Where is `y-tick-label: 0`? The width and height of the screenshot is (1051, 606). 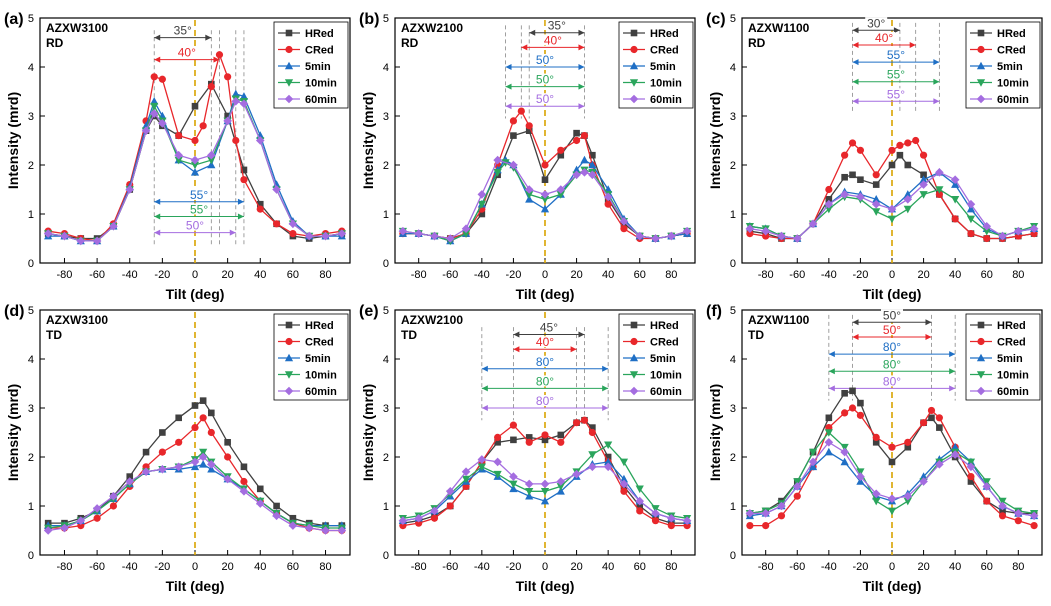 y-tick-label: 0 is located at coordinates (31, 264).